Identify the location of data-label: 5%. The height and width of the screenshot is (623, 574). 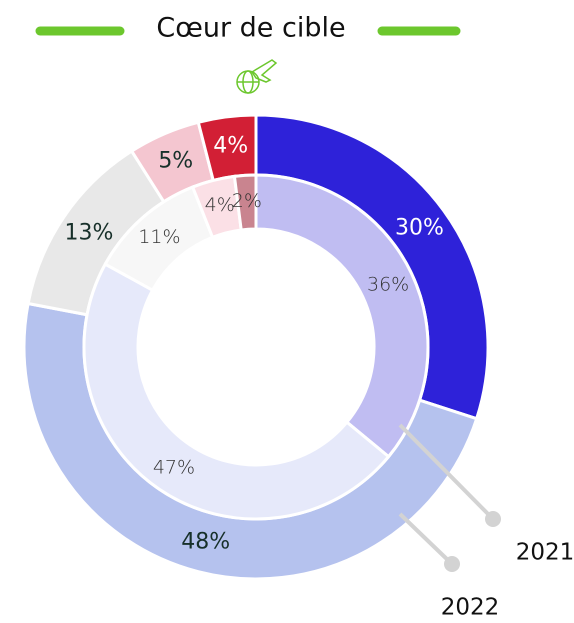
(175, 161).